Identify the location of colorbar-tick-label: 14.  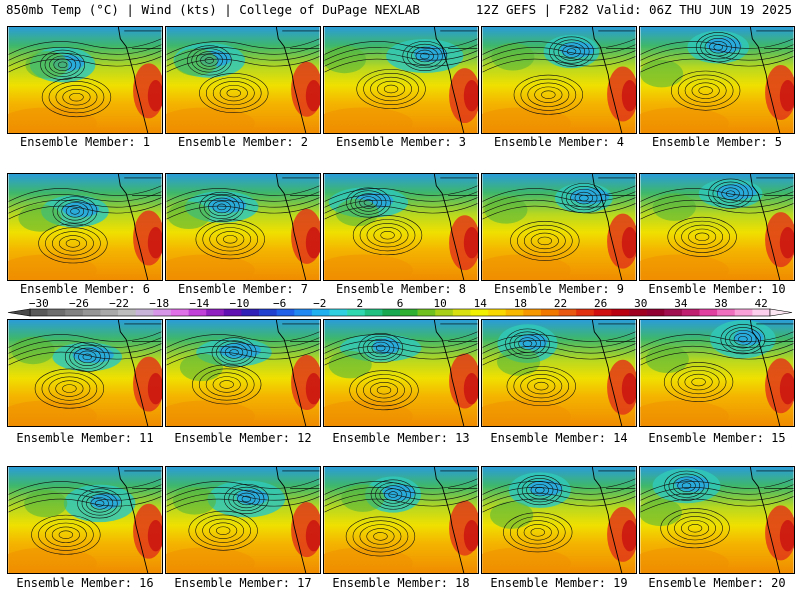
(480, 303).